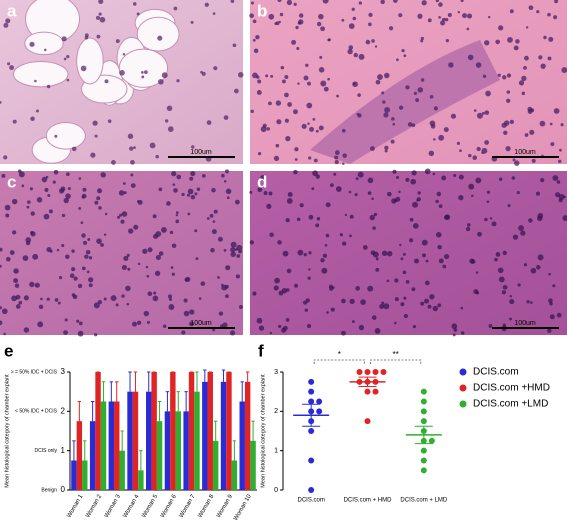 The width and height of the screenshot is (567, 526). What do you see at coordinates (44, 43) in the screenshot?
I see `fat-cell` at bounding box center [44, 43].